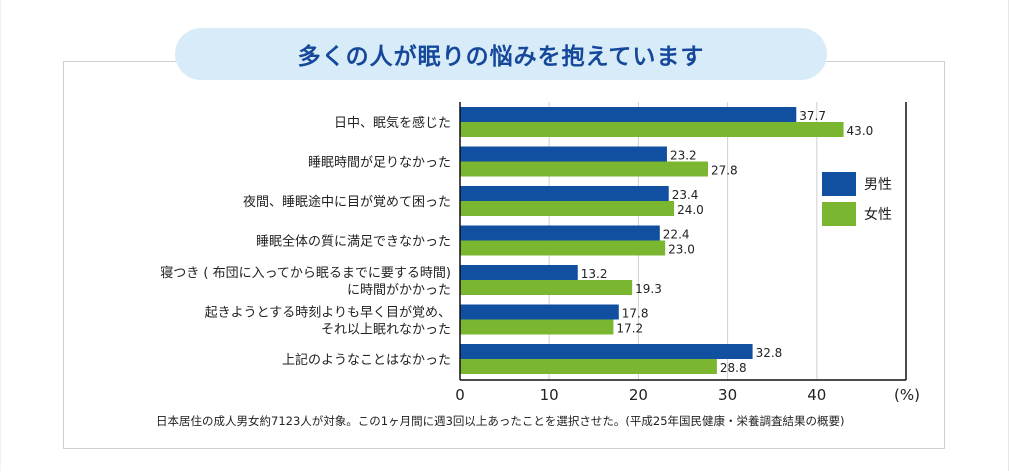 The width and height of the screenshot is (1009, 473). Describe the element at coordinates (816, 395) in the screenshot. I see `x-tick-label: 40` at that location.